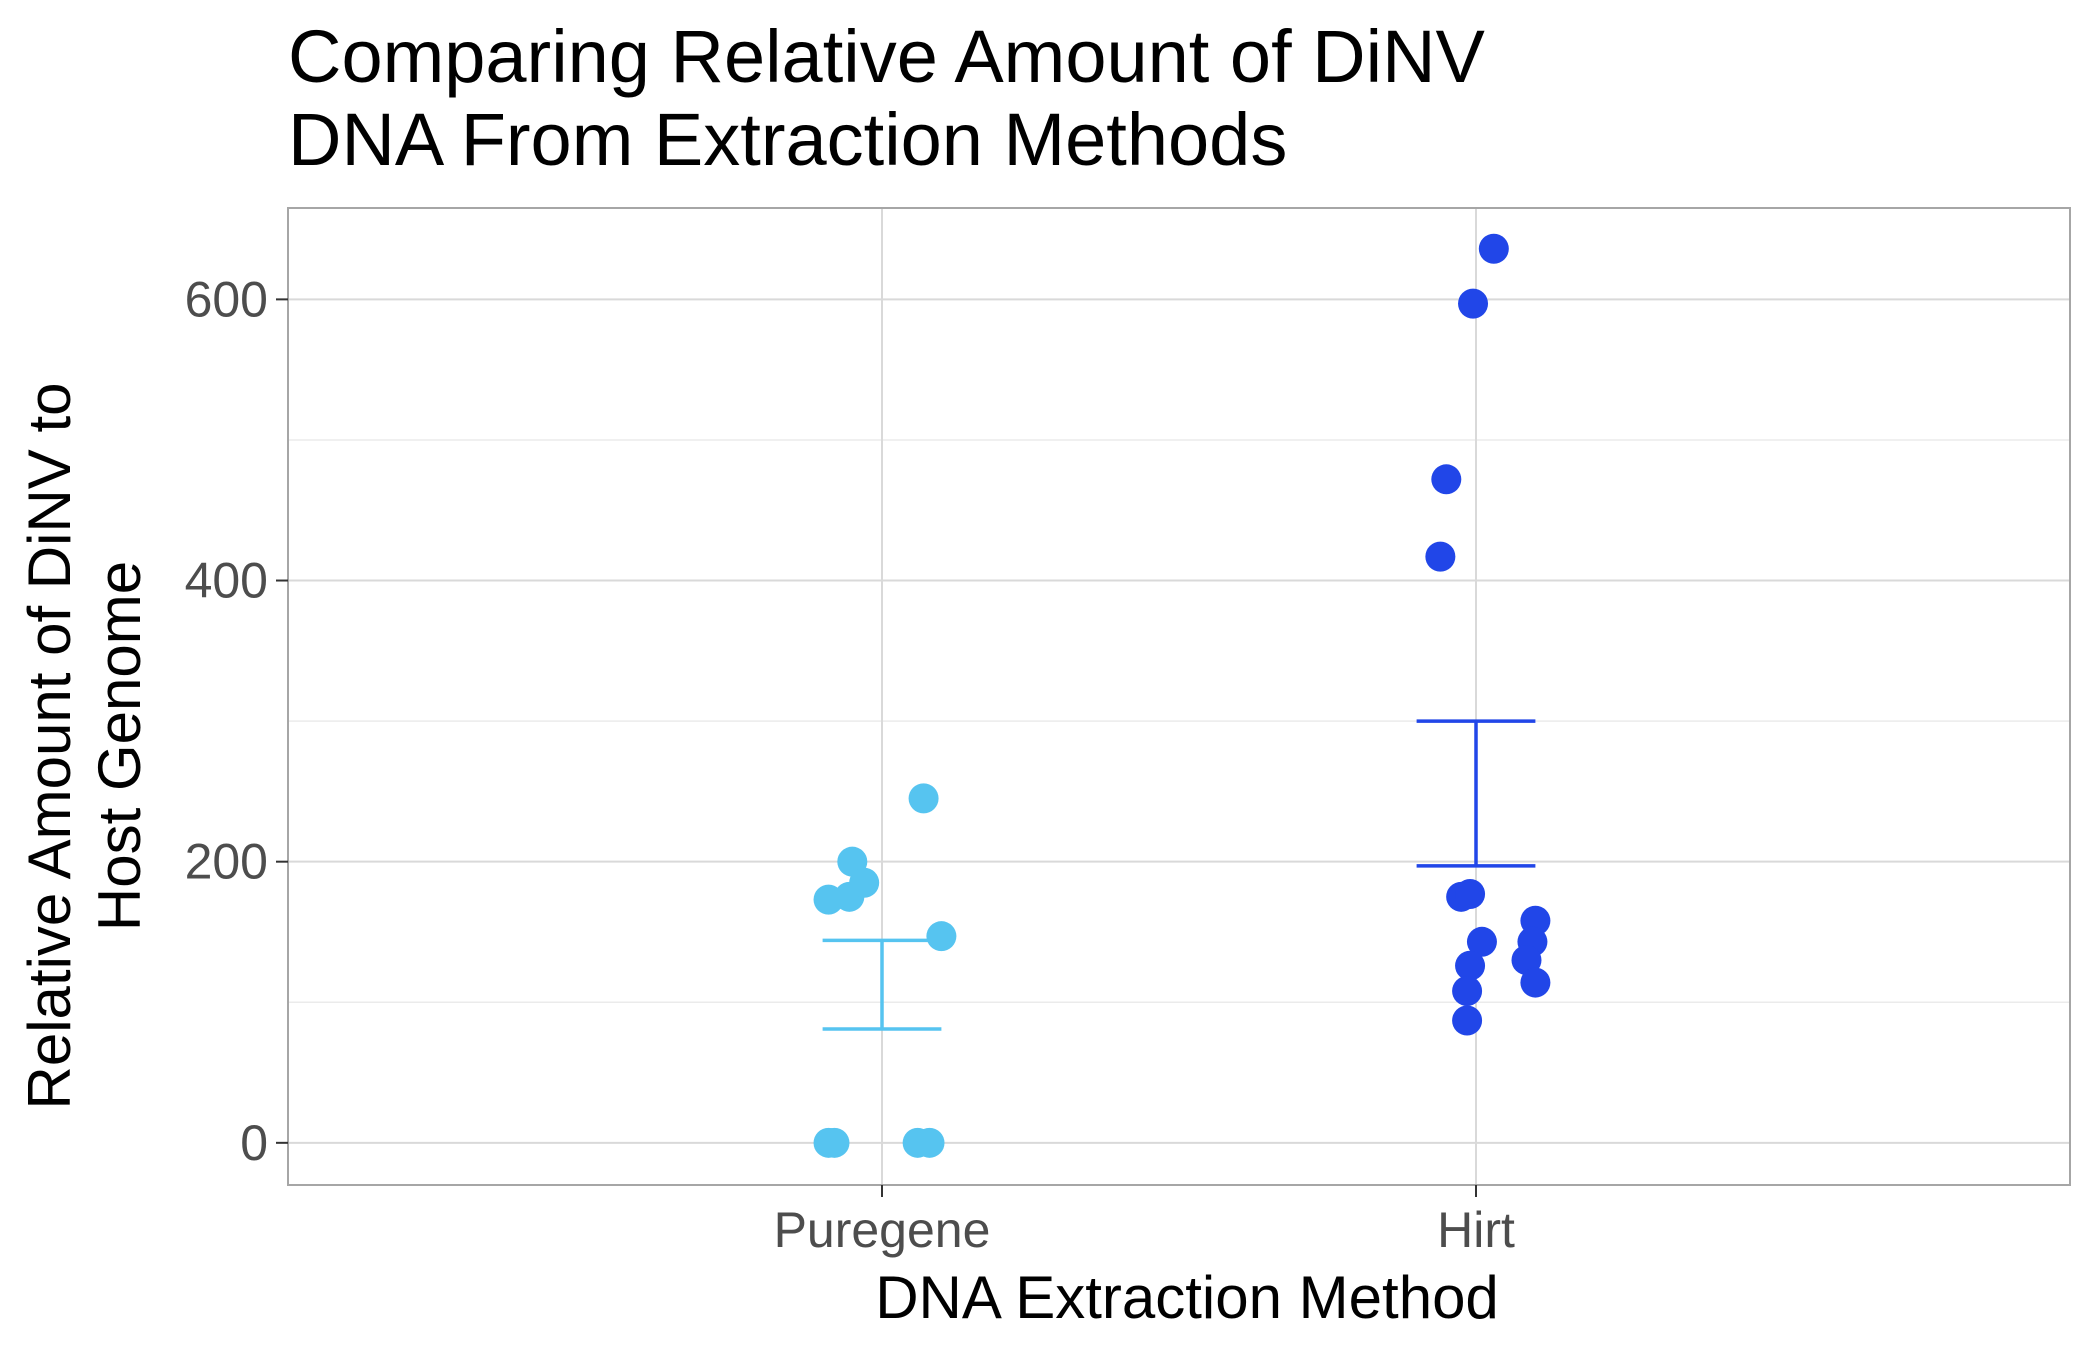 This screenshot has width=2100, height=1350. I want to click on y-tick-label: 0, so click(254, 1143).